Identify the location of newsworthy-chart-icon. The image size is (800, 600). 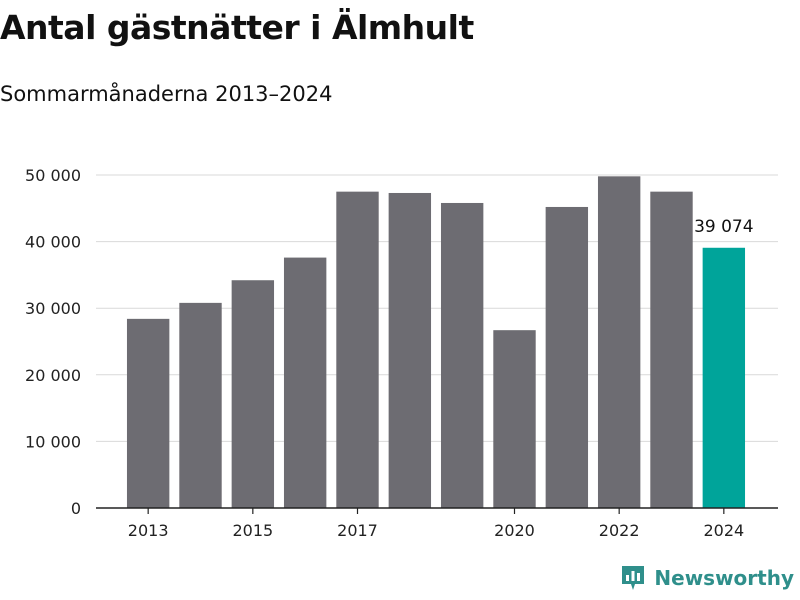
(633, 578).